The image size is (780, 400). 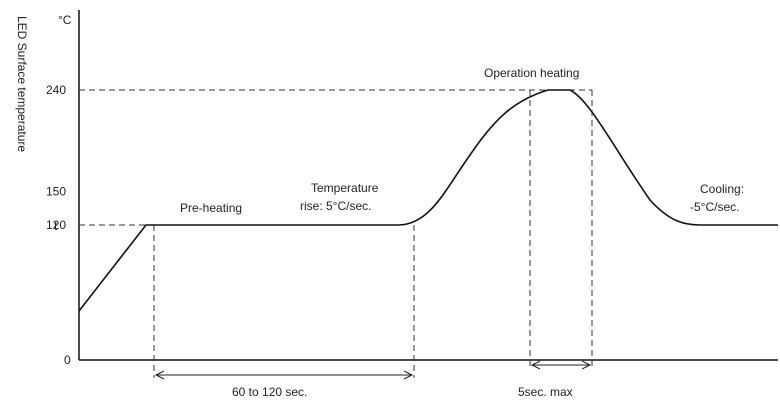 I want to click on operation-heating-label: Operation heating, so click(x=531, y=73).